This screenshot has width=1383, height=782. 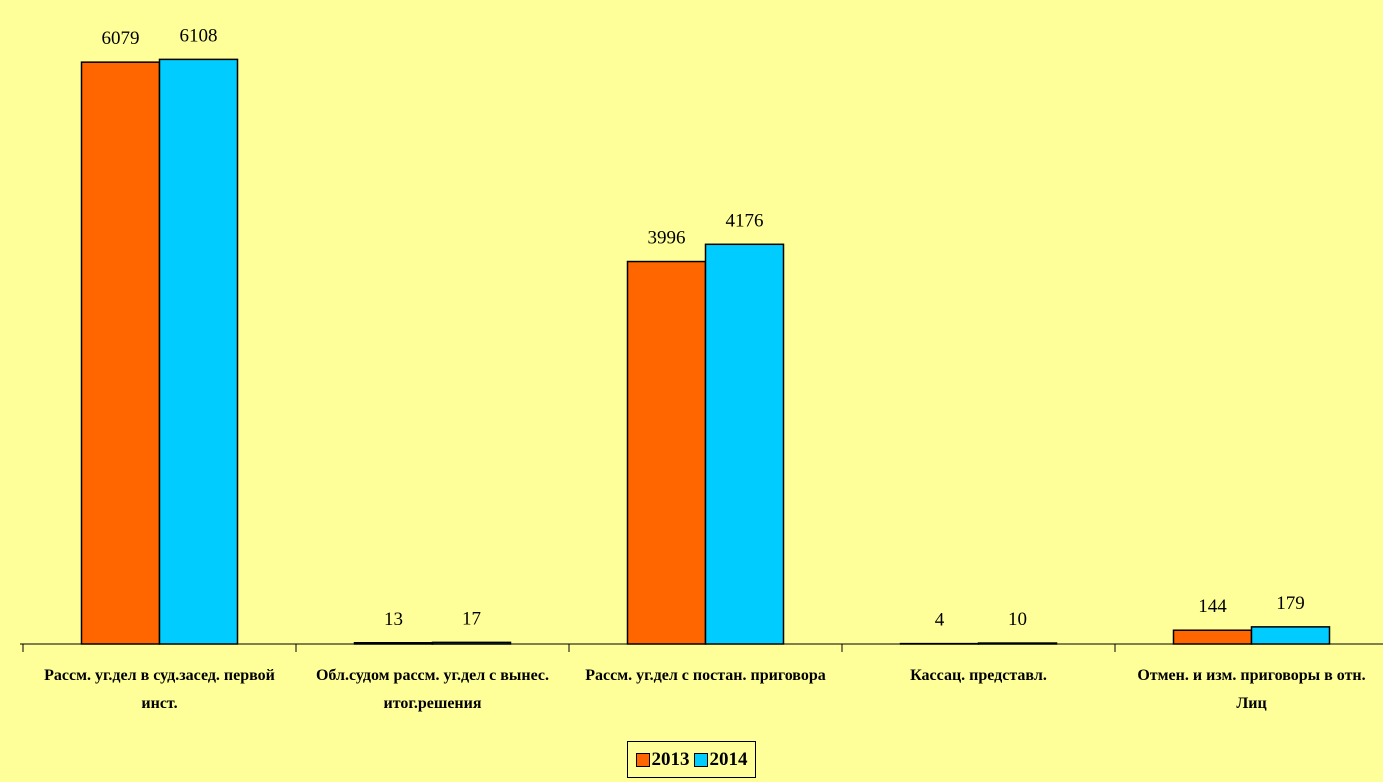 I want to click on value-label: 144, so click(x=1212, y=606).